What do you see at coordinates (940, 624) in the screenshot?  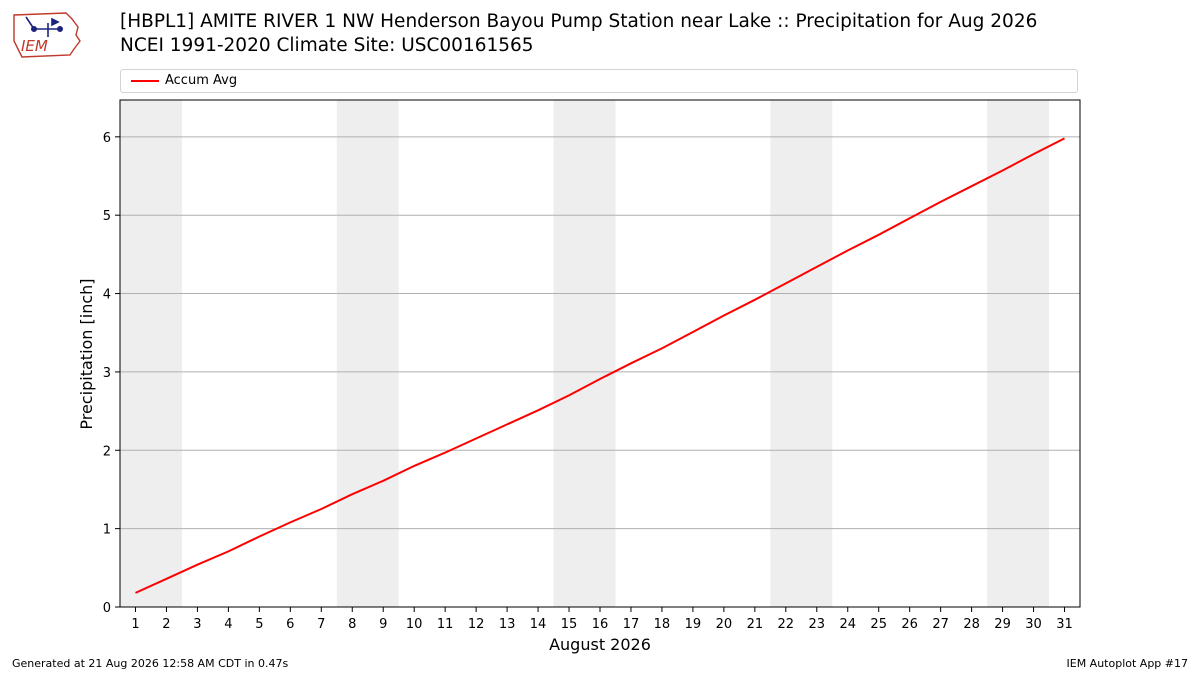 I see `x-tick-label: 27` at bounding box center [940, 624].